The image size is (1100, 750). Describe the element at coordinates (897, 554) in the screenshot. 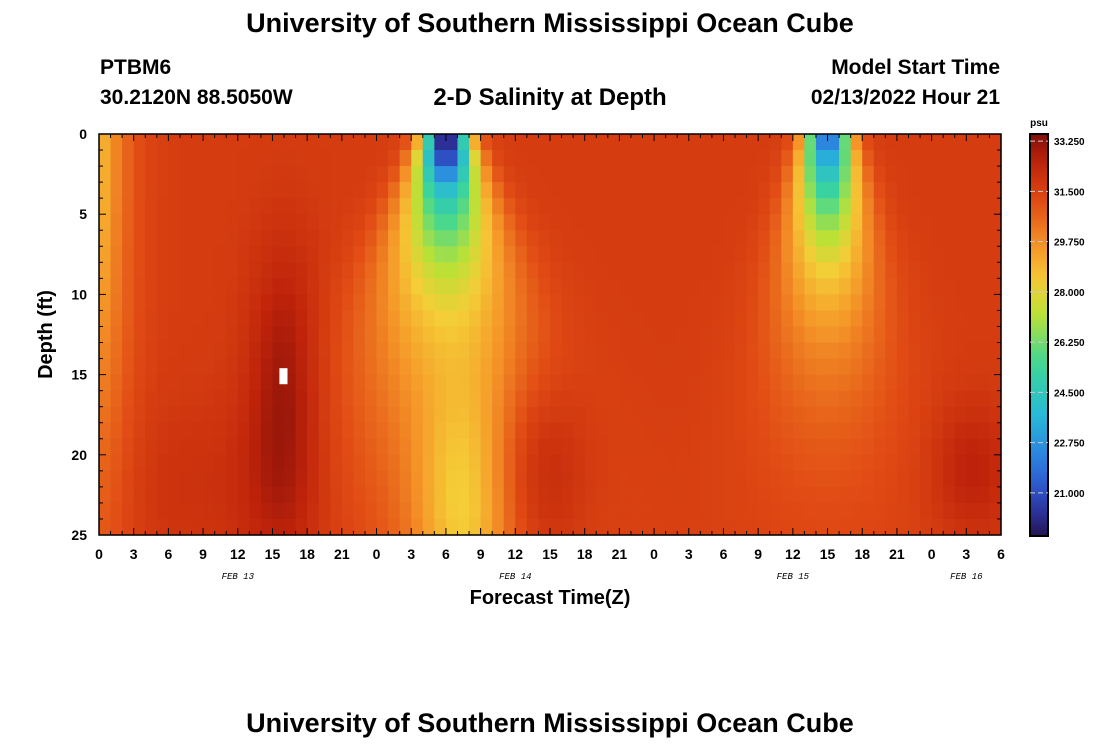

I see `x-tick-label: 21` at that location.